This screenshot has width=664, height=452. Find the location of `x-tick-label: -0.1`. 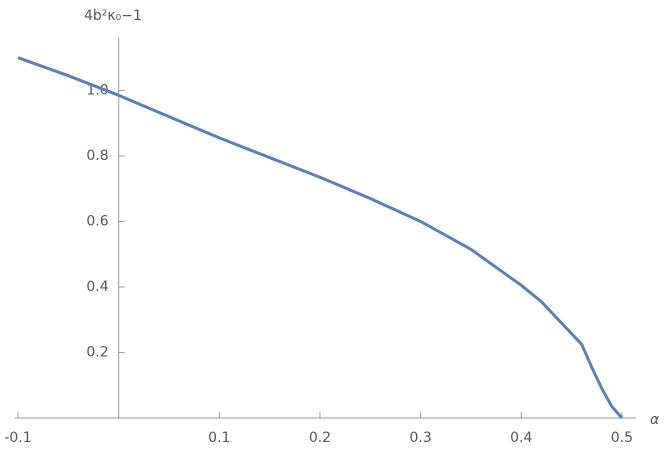

x-tick-label: -0.1 is located at coordinates (17, 438).